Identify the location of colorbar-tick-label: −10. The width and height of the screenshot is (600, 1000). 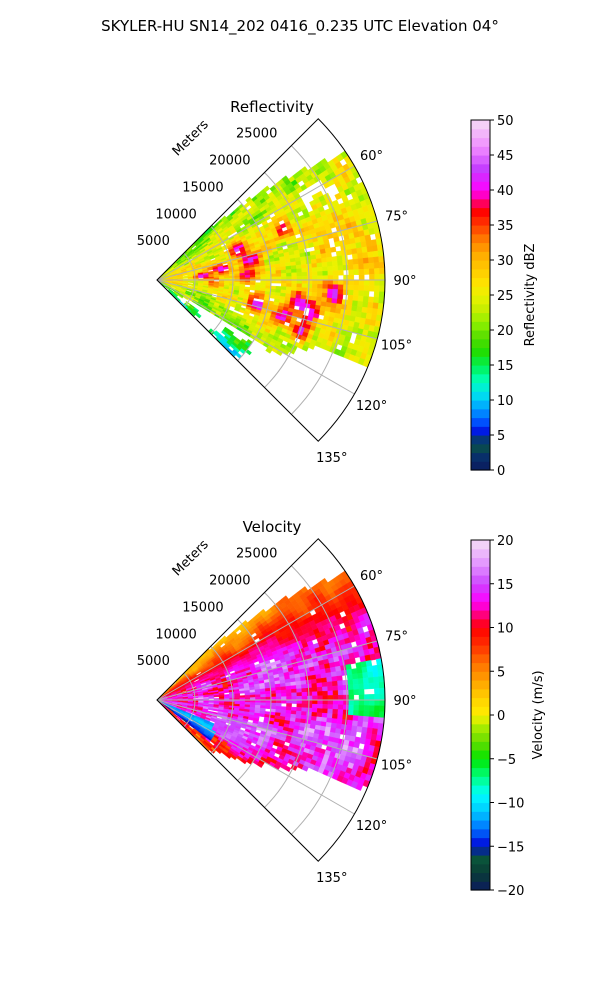
(510, 804).